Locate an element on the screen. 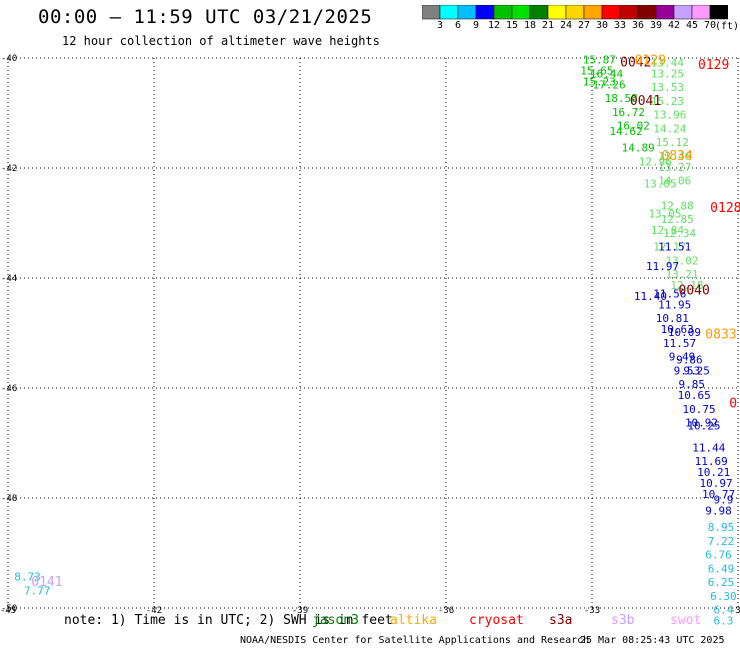  pass-time-label: 0834 is located at coordinates (677, 156).